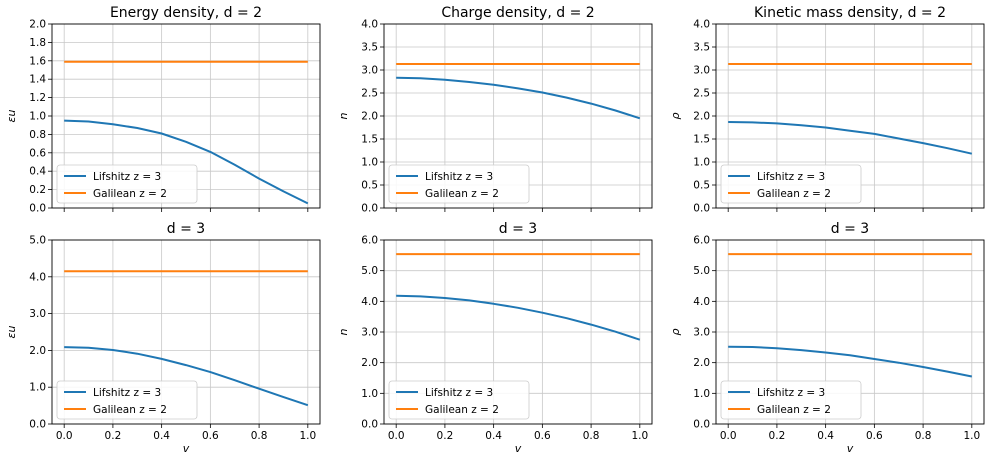 This screenshot has width=990, height=456. What do you see at coordinates (675, 331) in the screenshot?
I see `y-axis-label: ρ` at bounding box center [675, 331].